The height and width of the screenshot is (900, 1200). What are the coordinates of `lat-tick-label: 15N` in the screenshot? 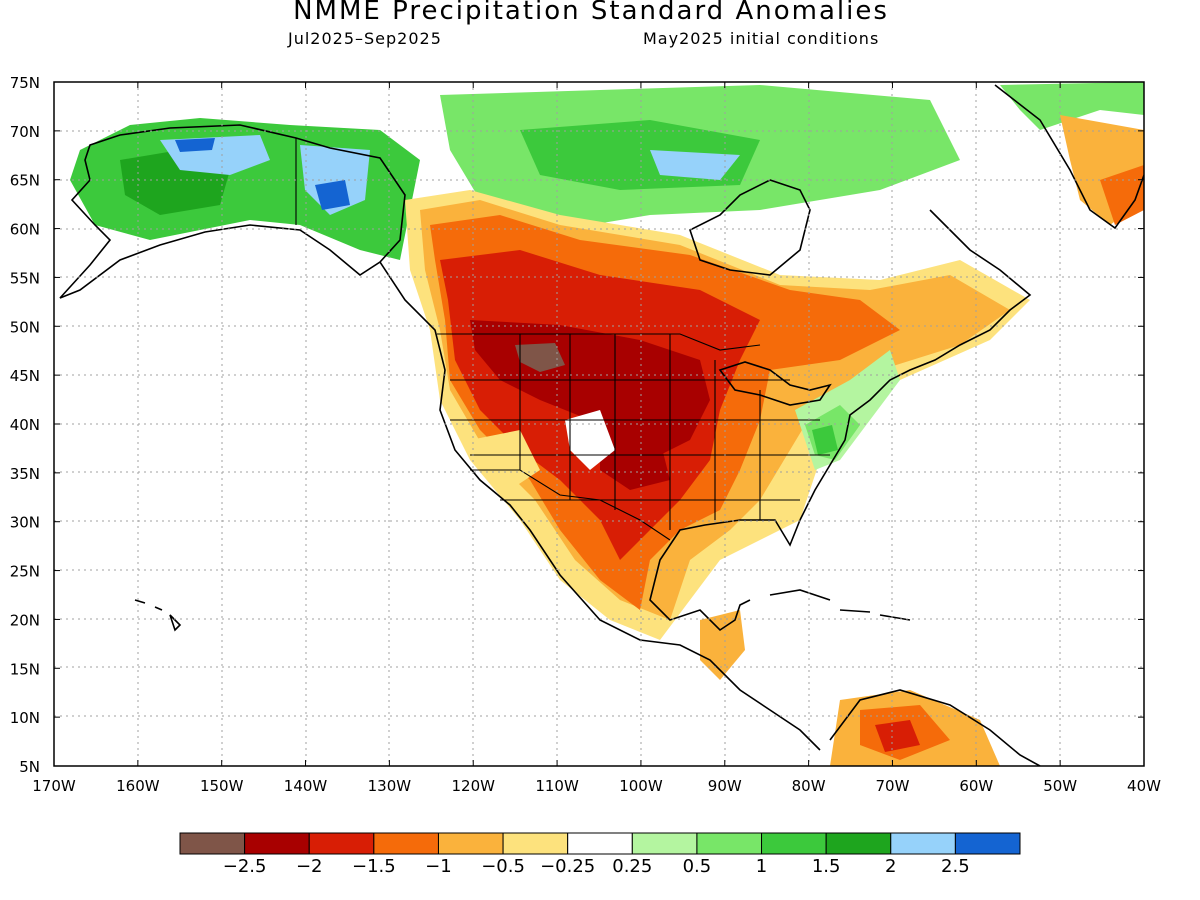 It's located at (25, 669).